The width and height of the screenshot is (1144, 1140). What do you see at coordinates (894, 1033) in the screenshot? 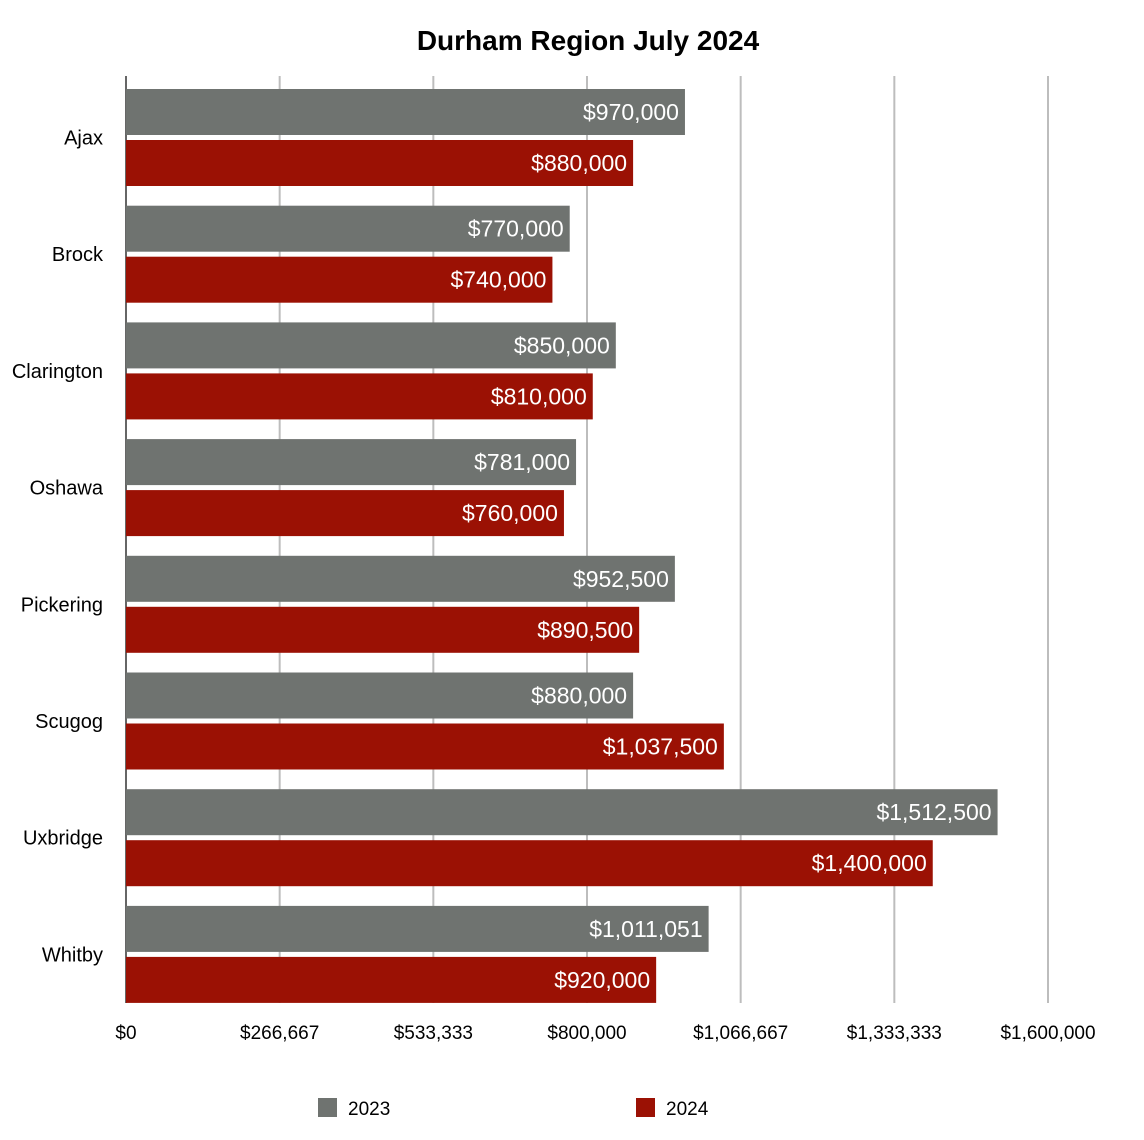
I see `x-tick-label: $1,333,333` at bounding box center [894, 1033].